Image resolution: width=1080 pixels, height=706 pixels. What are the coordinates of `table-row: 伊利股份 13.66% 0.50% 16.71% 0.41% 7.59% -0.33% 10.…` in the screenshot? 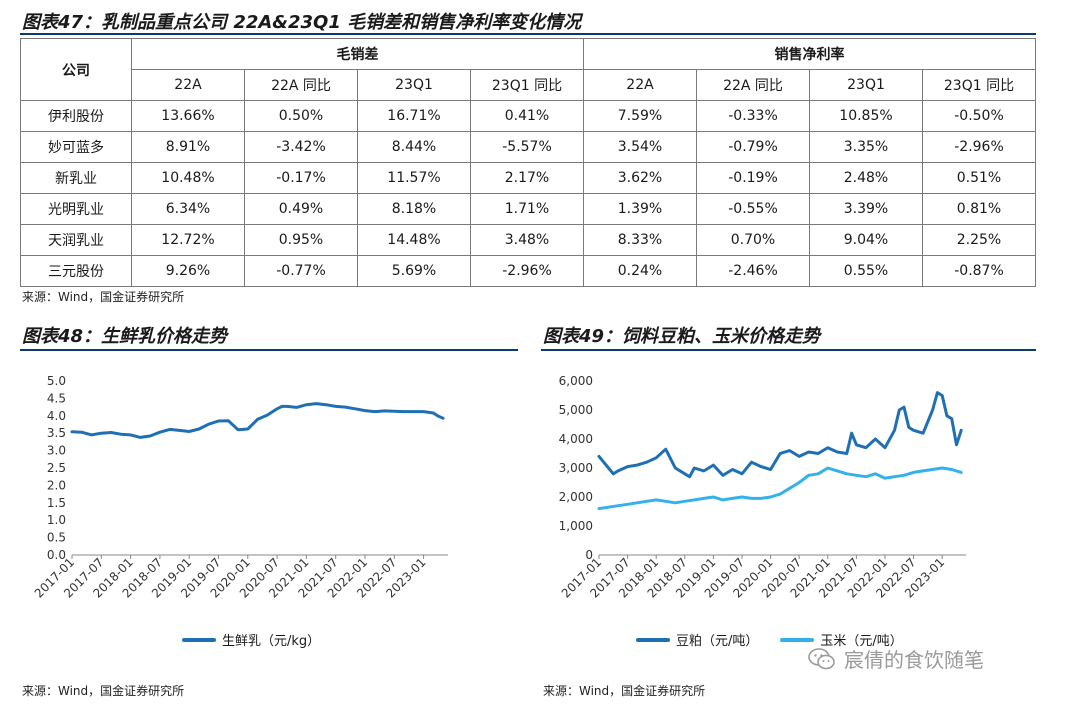 It's located at (528, 116).